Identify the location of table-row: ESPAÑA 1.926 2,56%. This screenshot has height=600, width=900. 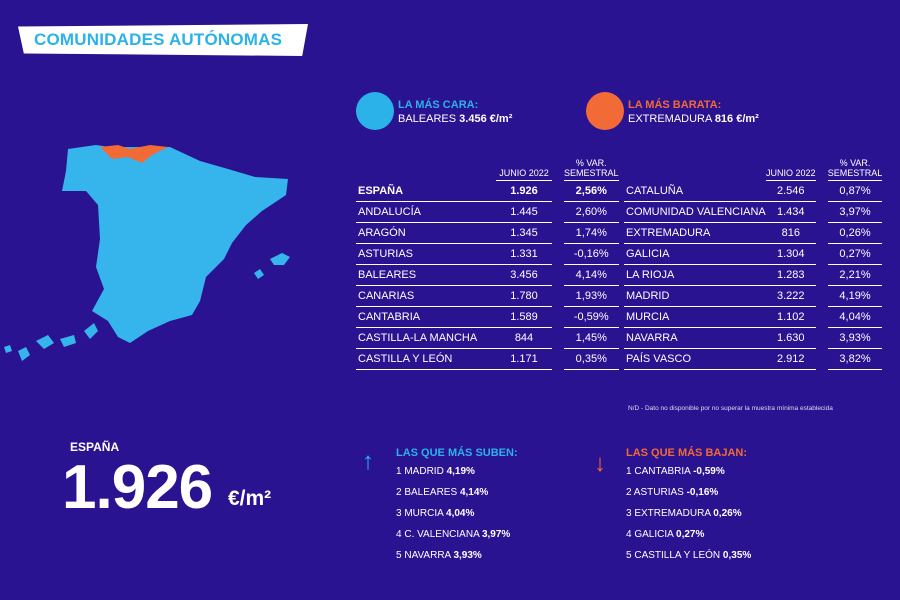
(487, 191).